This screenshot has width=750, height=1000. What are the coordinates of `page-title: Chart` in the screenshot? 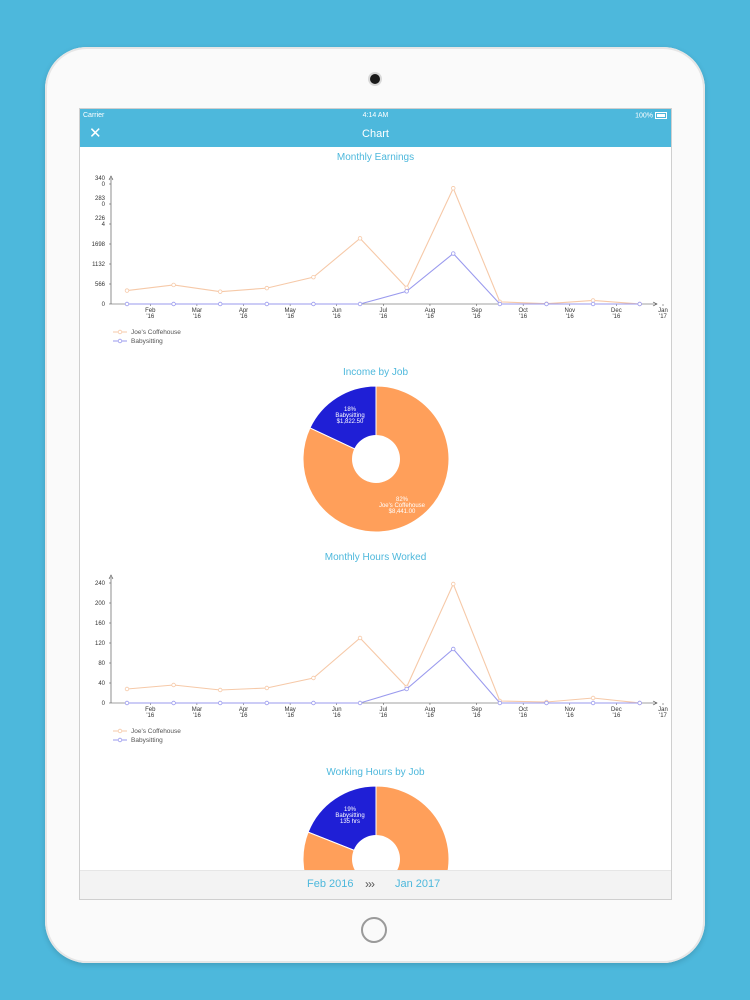 It's located at (375, 134).